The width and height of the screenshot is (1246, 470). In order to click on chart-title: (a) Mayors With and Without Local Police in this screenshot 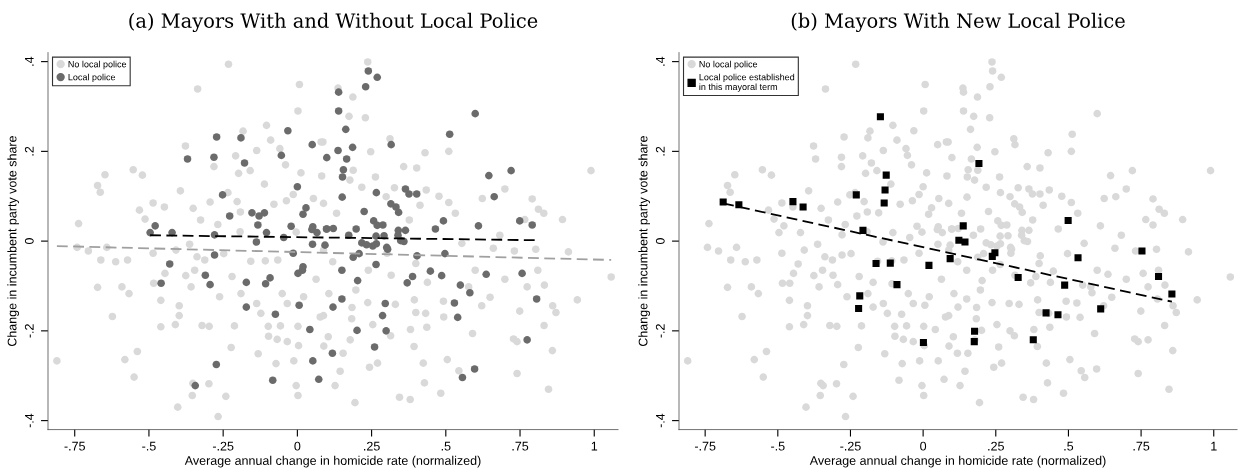, I will do `click(333, 22)`.